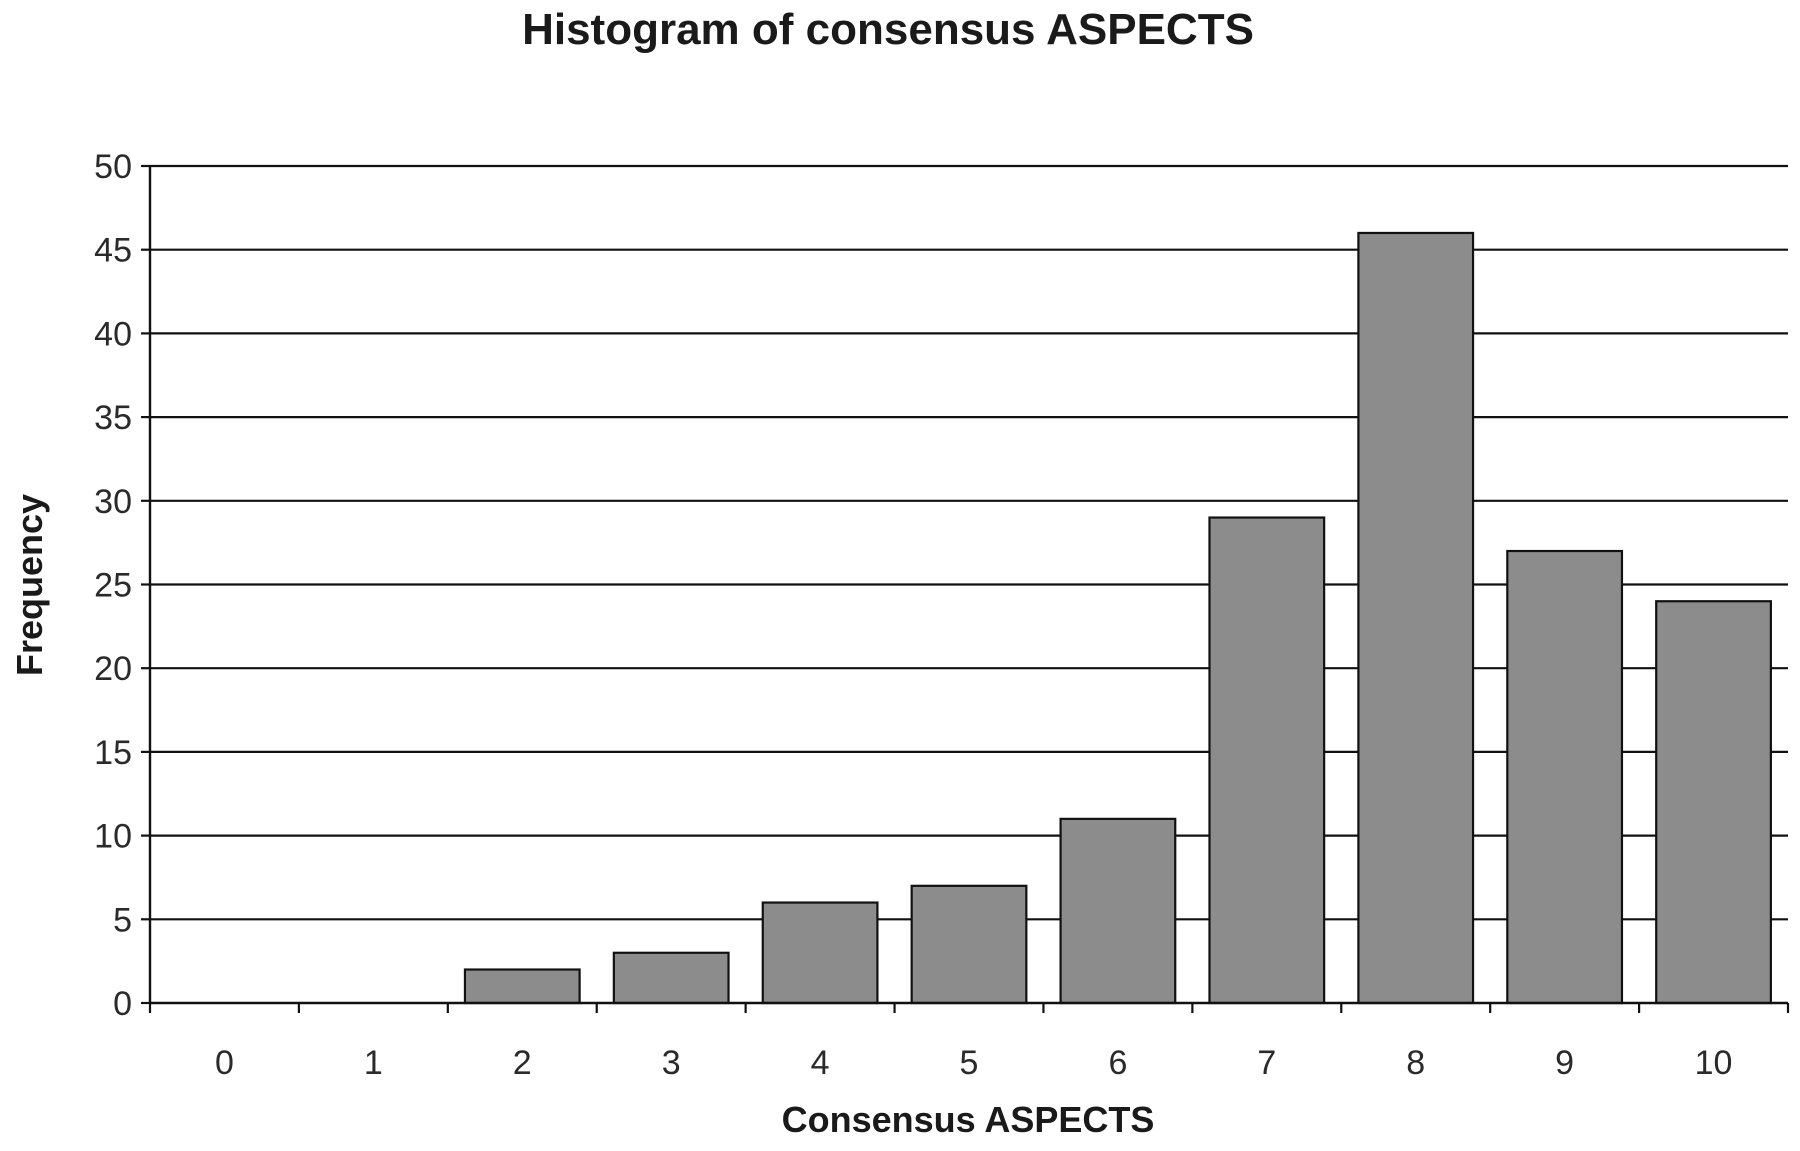  What do you see at coordinates (113, 837) in the screenshot?
I see `y-tick-label: 10` at bounding box center [113, 837].